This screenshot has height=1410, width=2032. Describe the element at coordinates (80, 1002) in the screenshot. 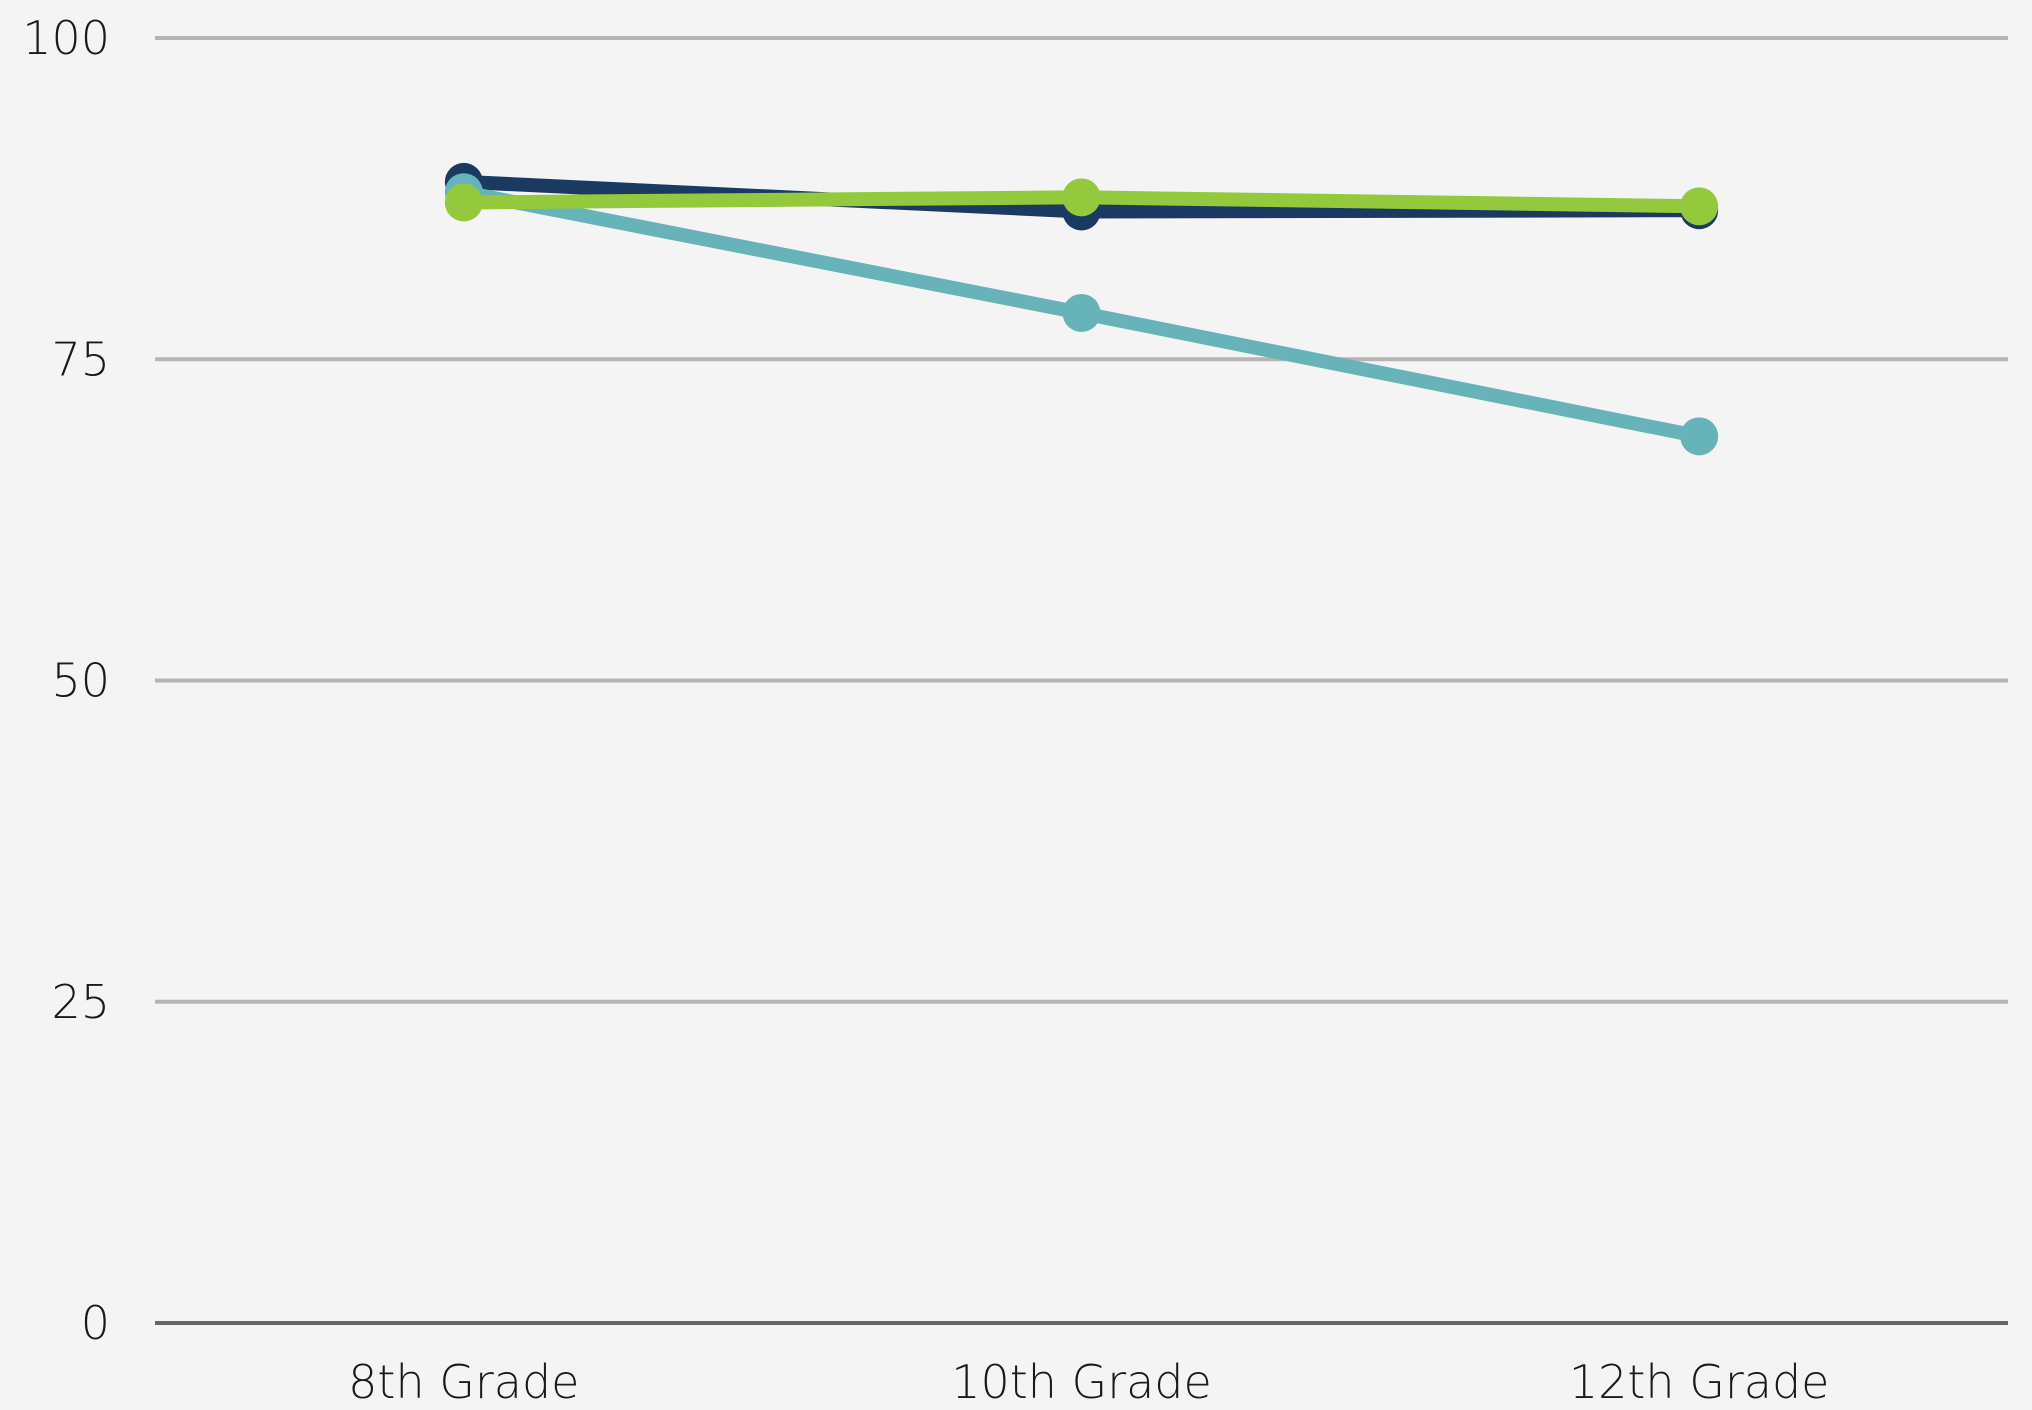

I see `y-tick-label: 25` at that location.